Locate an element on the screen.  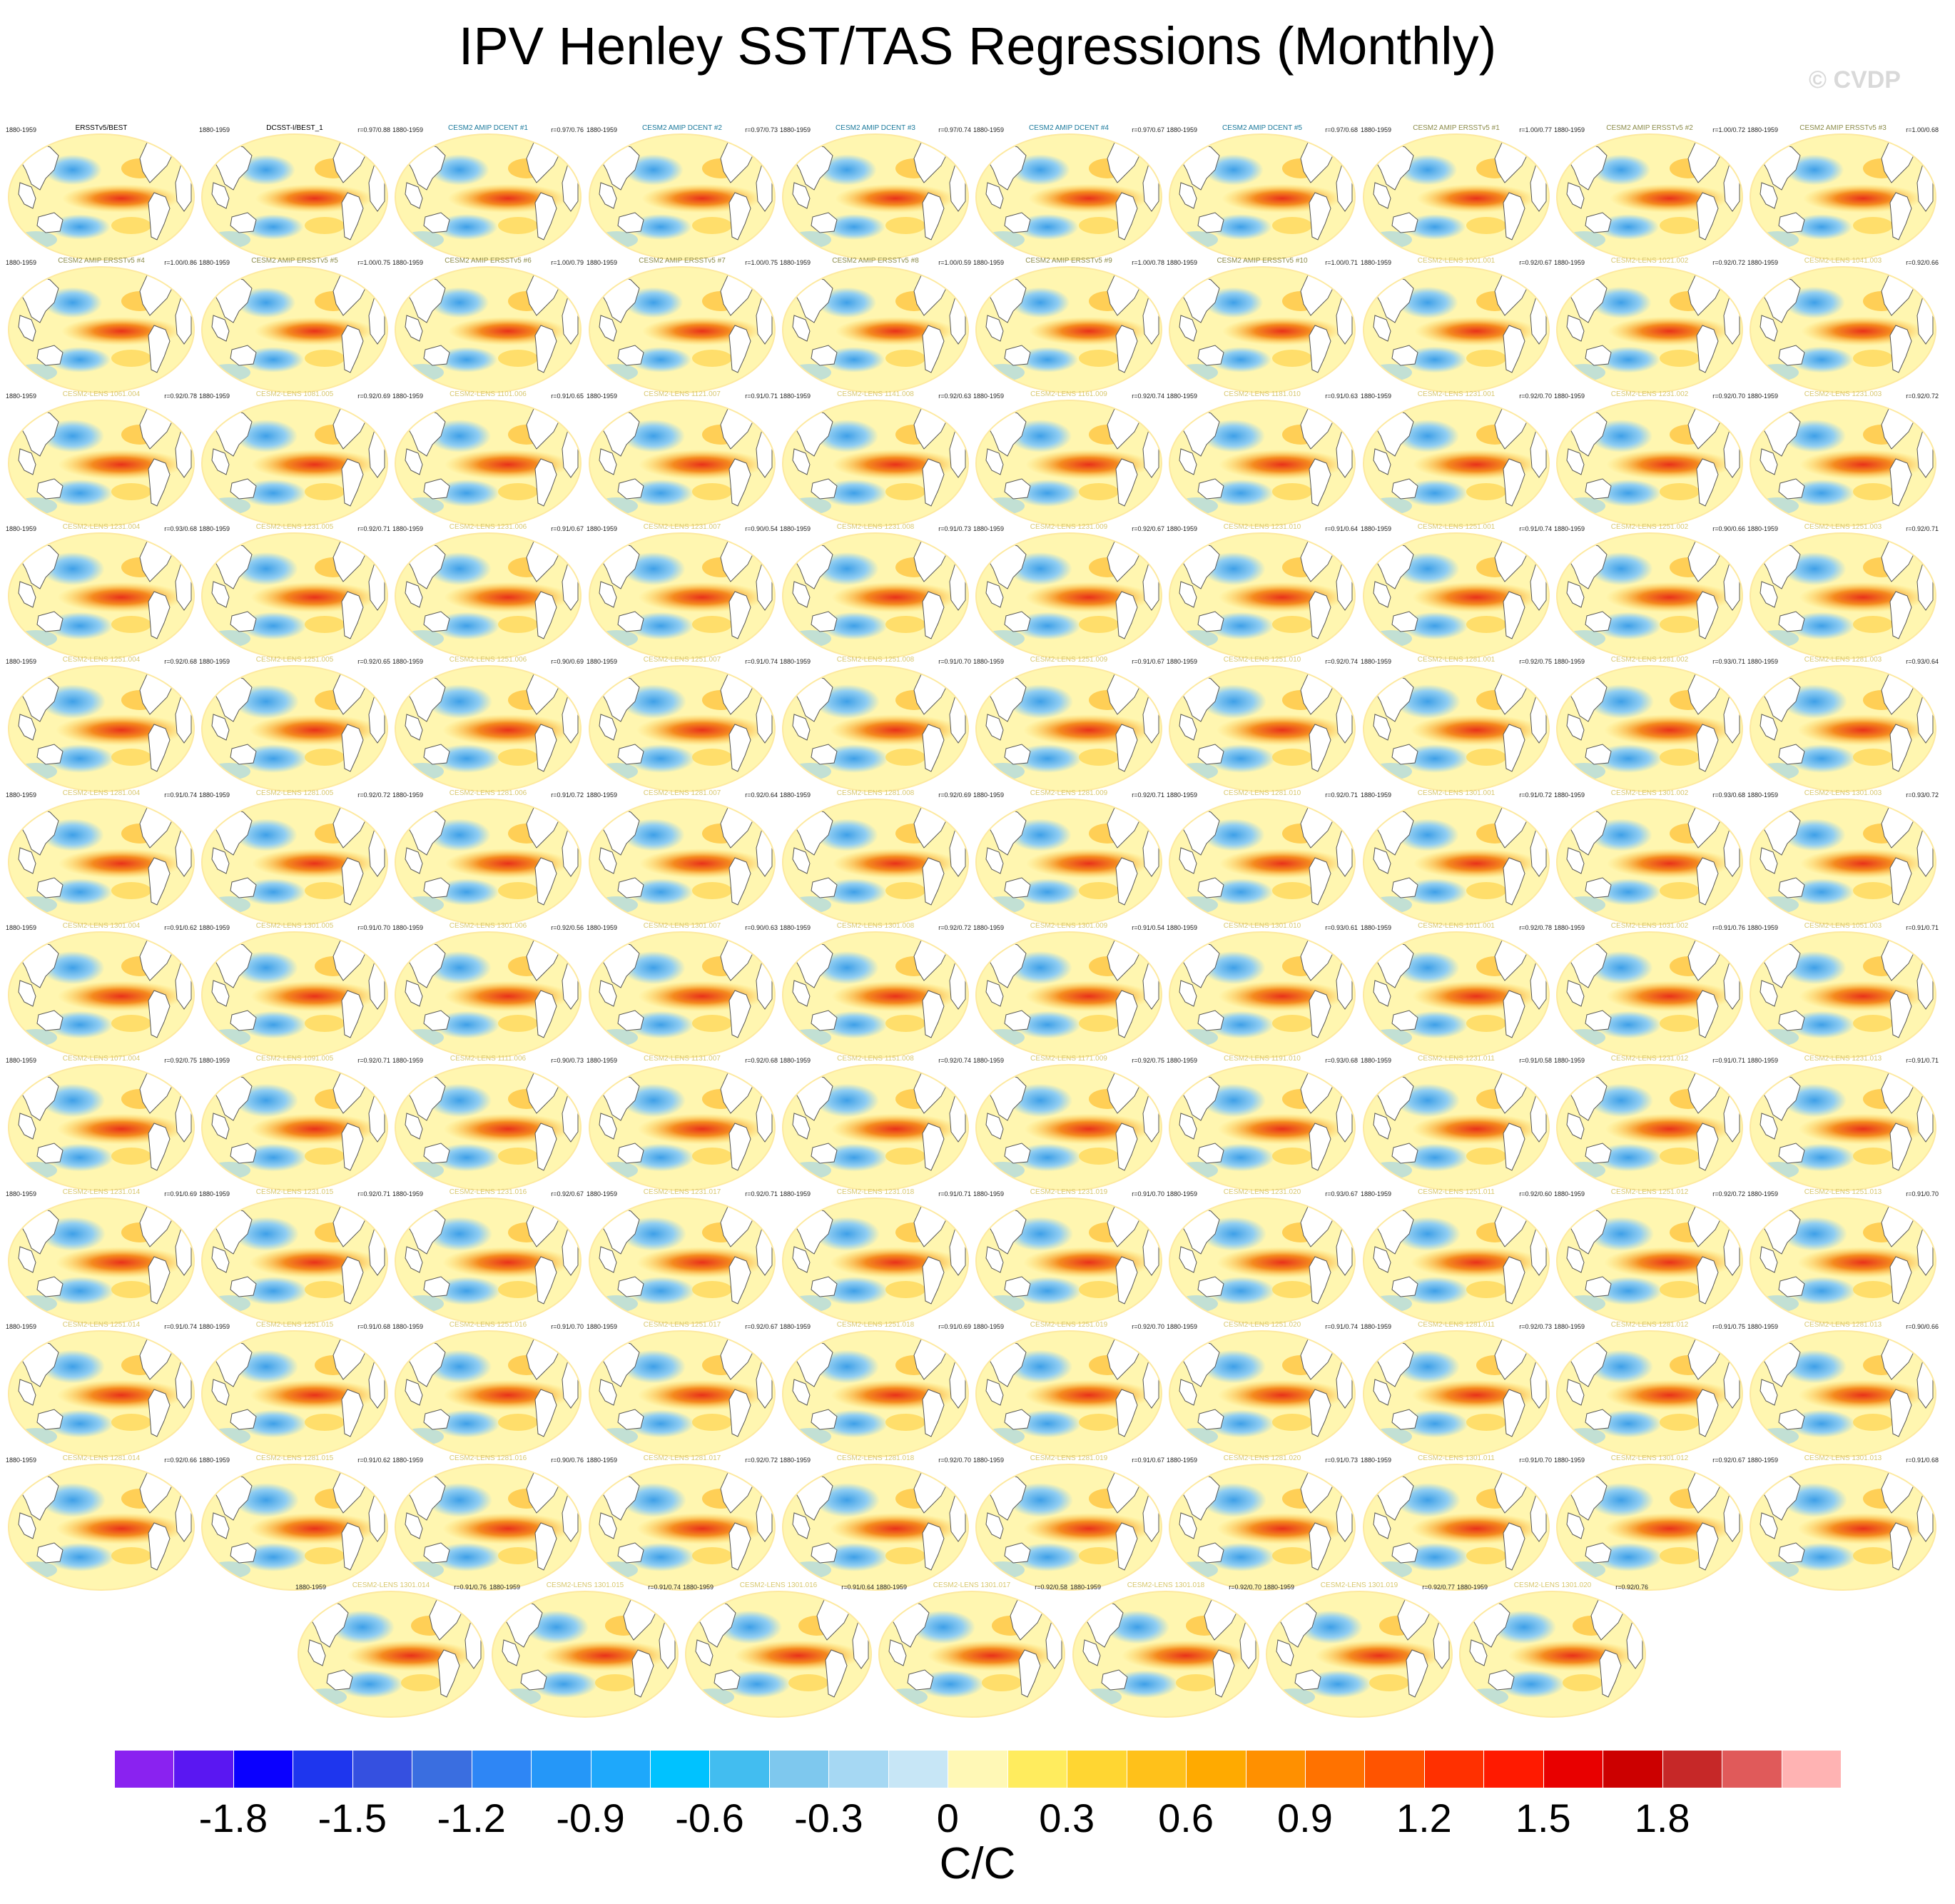
panel-pattern-correlation: r=0.91/0.71 is located at coordinates (954, 1193).